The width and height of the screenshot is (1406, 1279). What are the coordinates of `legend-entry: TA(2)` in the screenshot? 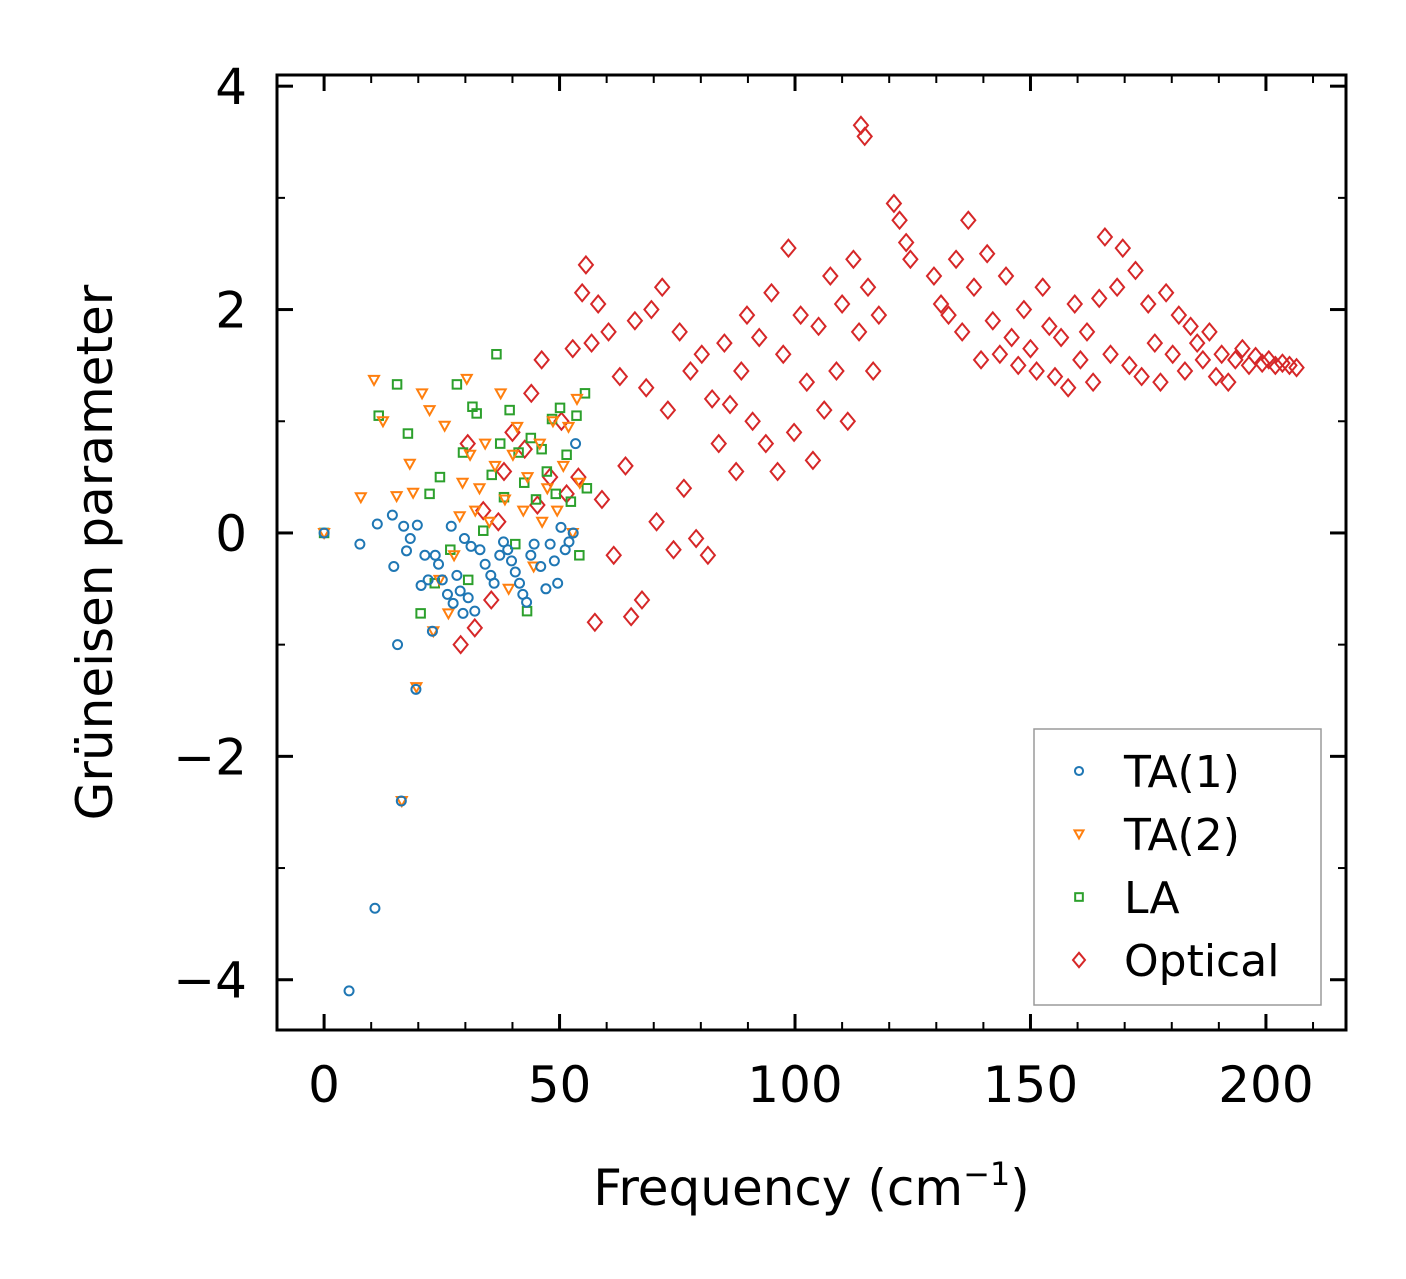 It's located at (1156, 835).